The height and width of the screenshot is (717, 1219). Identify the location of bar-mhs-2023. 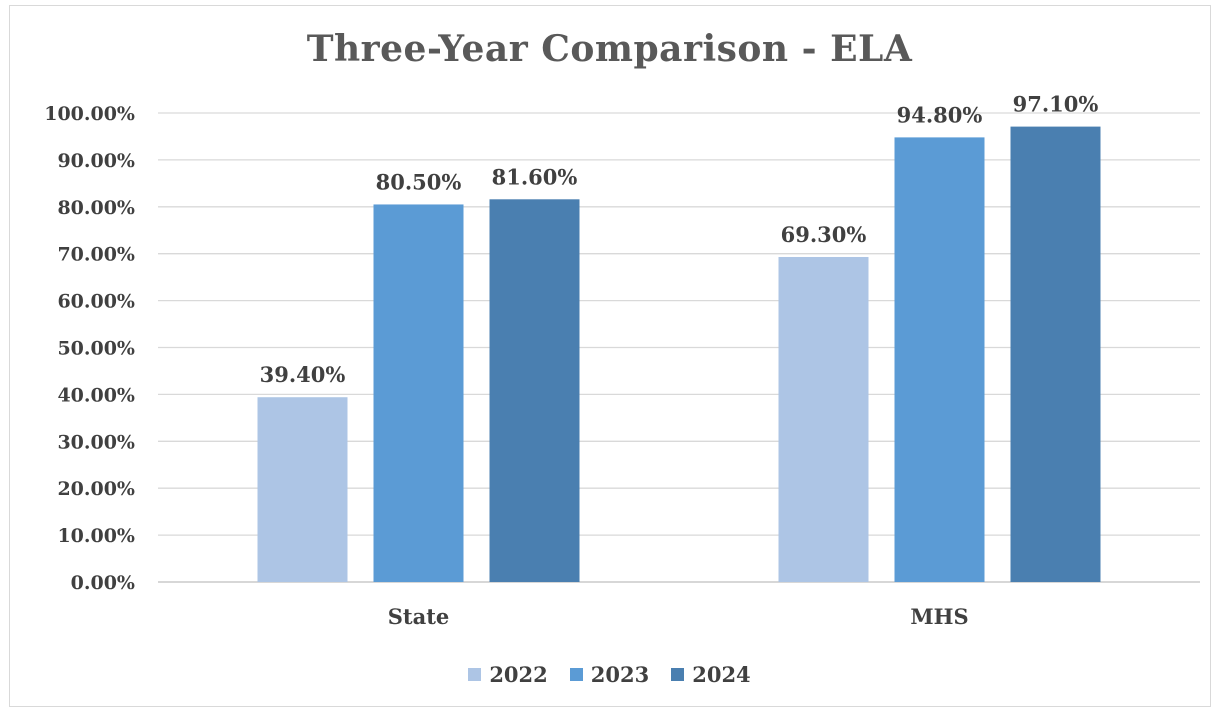
(939, 359).